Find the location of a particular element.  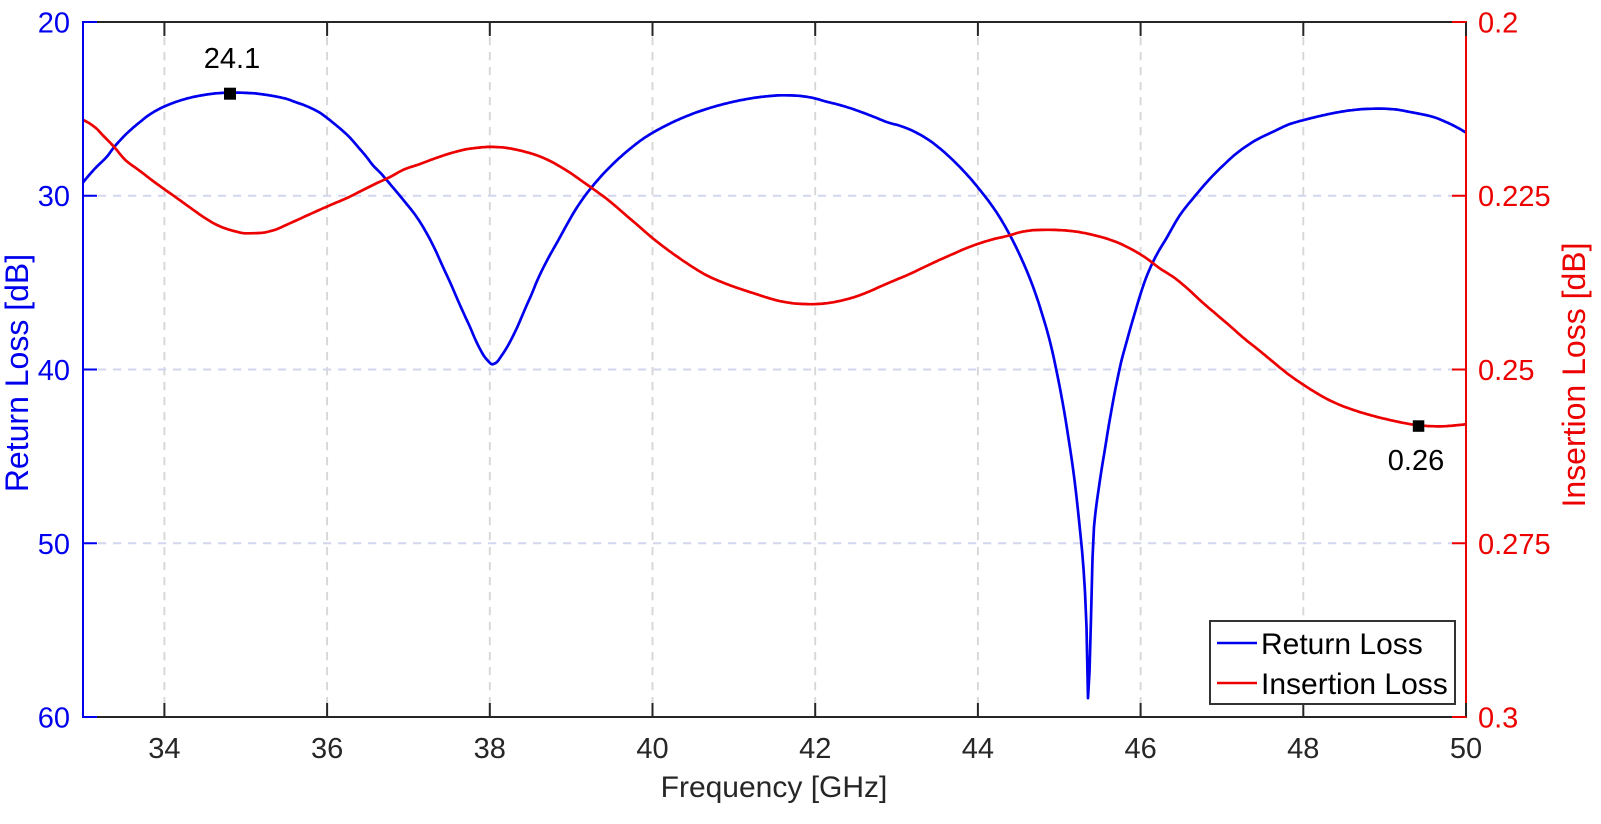

svg-text: 48 is located at coordinates (1303, 749).